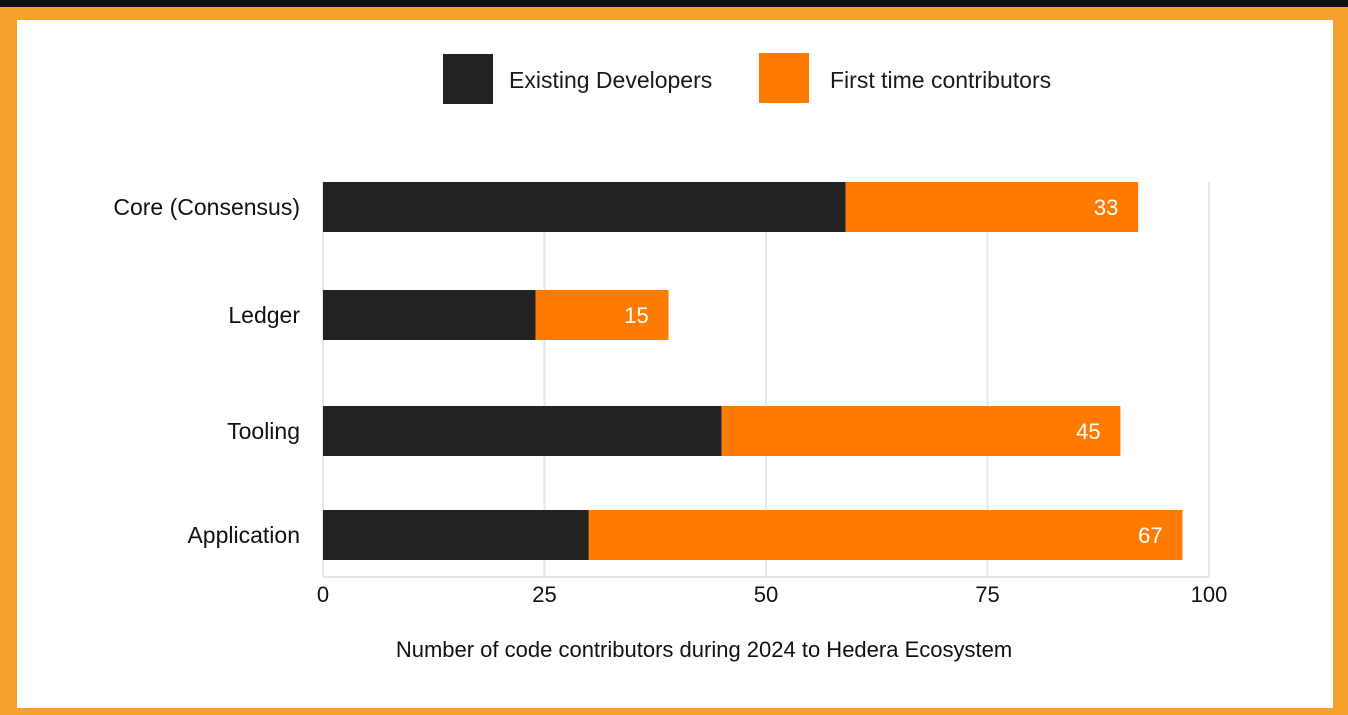 The image size is (1348, 715). What do you see at coordinates (323, 594) in the screenshot?
I see `x-tick-label: 0` at bounding box center [323, 594].